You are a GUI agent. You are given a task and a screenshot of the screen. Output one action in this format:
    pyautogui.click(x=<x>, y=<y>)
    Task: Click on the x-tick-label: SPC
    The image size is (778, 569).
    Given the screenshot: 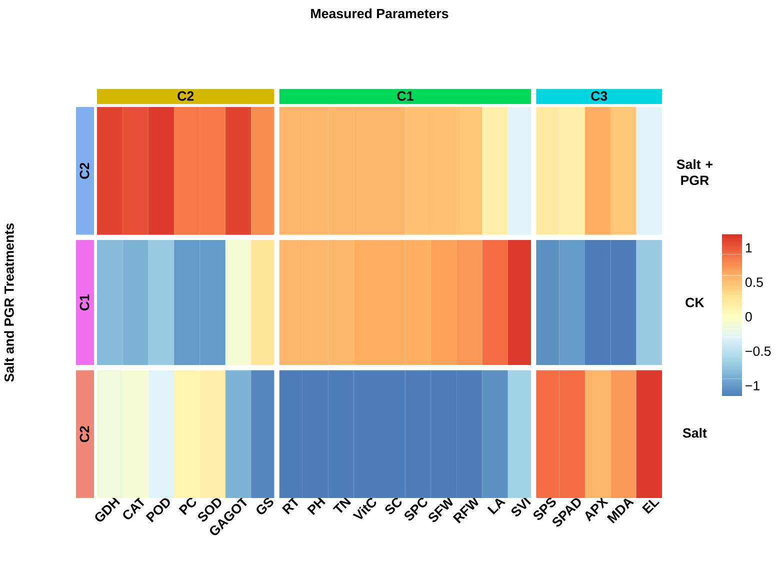 What is the action you would take?
    pyautogui.click(x=416, y=509)
    